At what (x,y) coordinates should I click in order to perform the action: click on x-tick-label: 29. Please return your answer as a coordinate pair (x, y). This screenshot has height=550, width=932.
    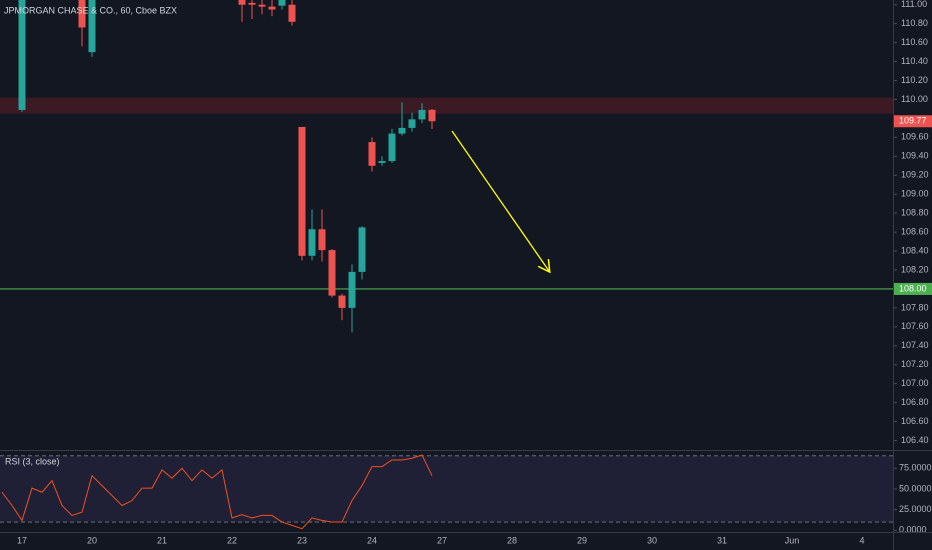
    Looking at the image, I should click on (582, 540).